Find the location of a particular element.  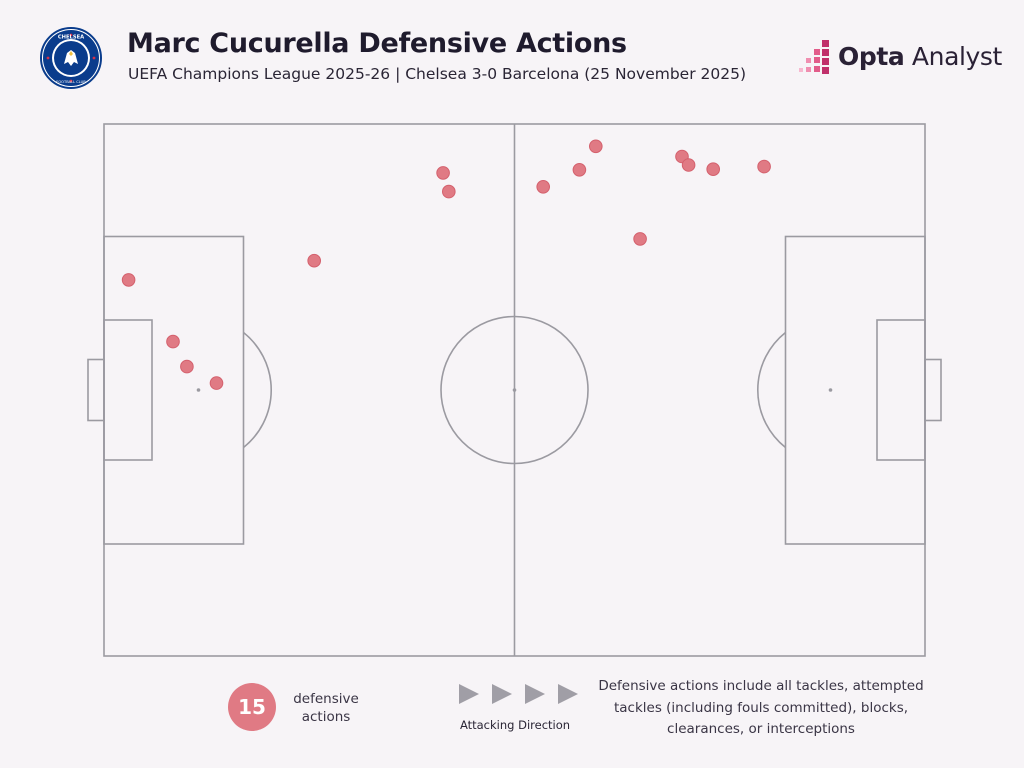

opta-analyst-logo: Opta Analyst is located at coordinates (900, 58).